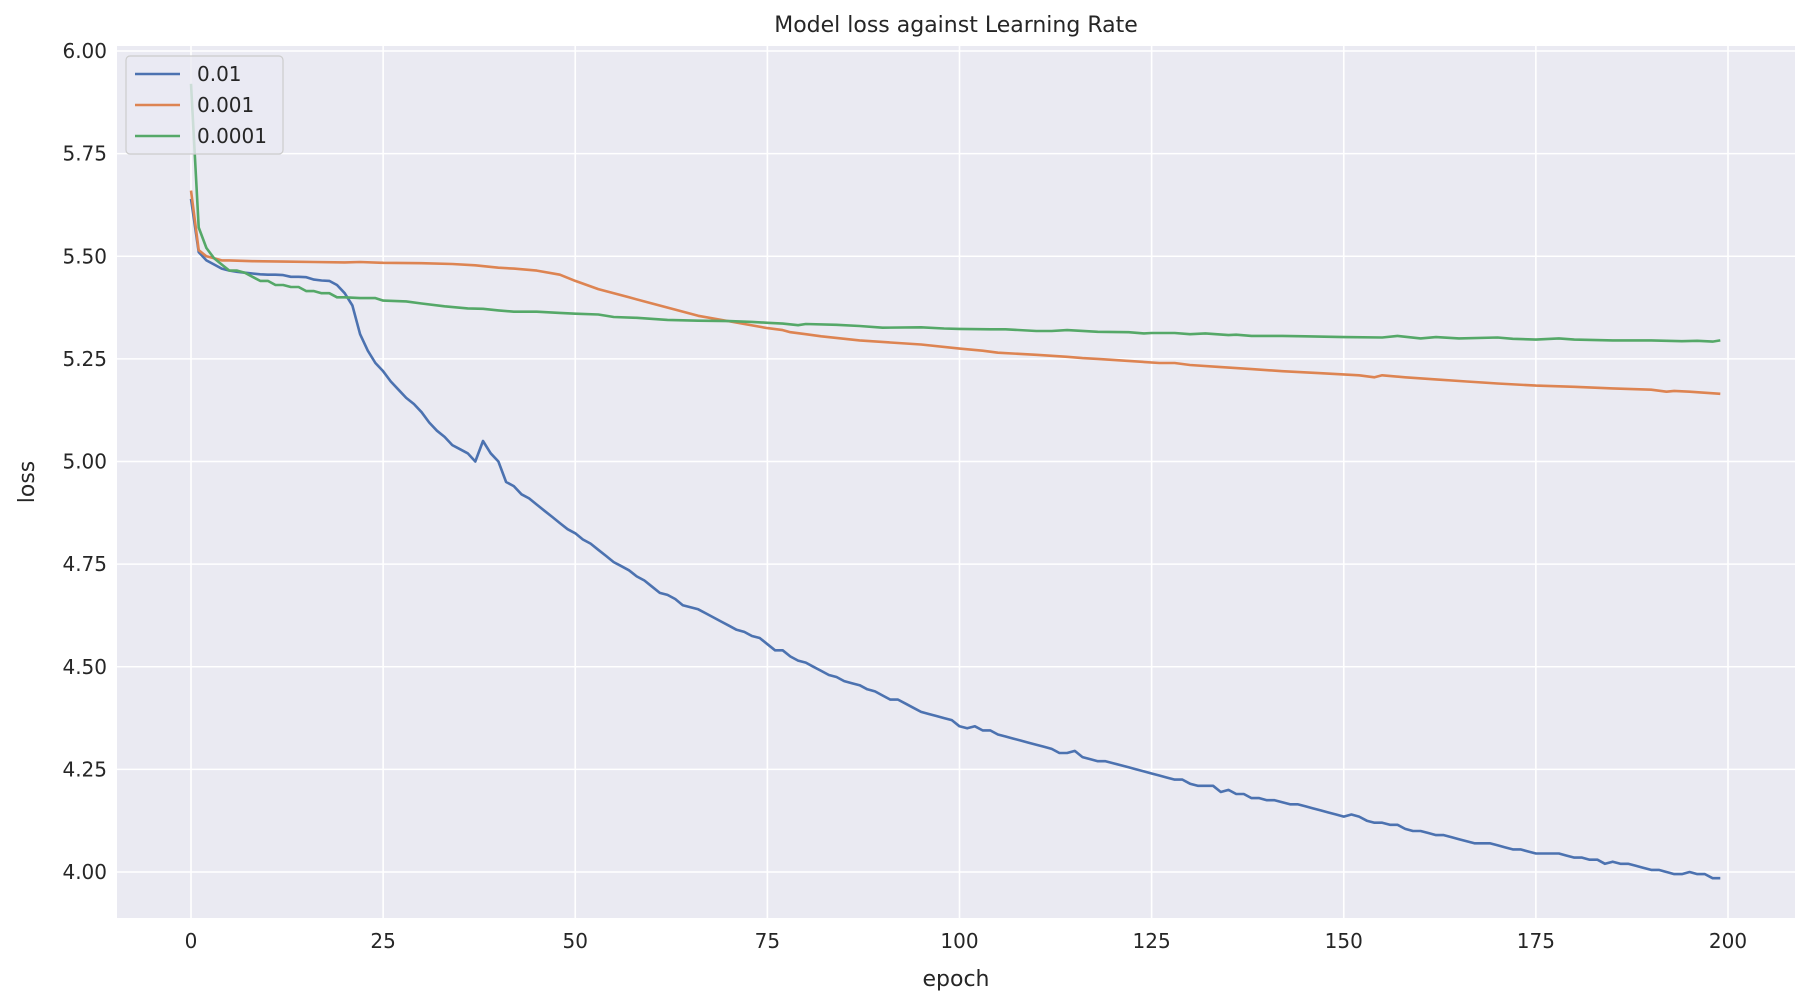 This screenshot has width=1809, height=1000. Describe the element at coordinates (84, 359) in the screenshot. I see `y-tick-label: 5.25` at that location.